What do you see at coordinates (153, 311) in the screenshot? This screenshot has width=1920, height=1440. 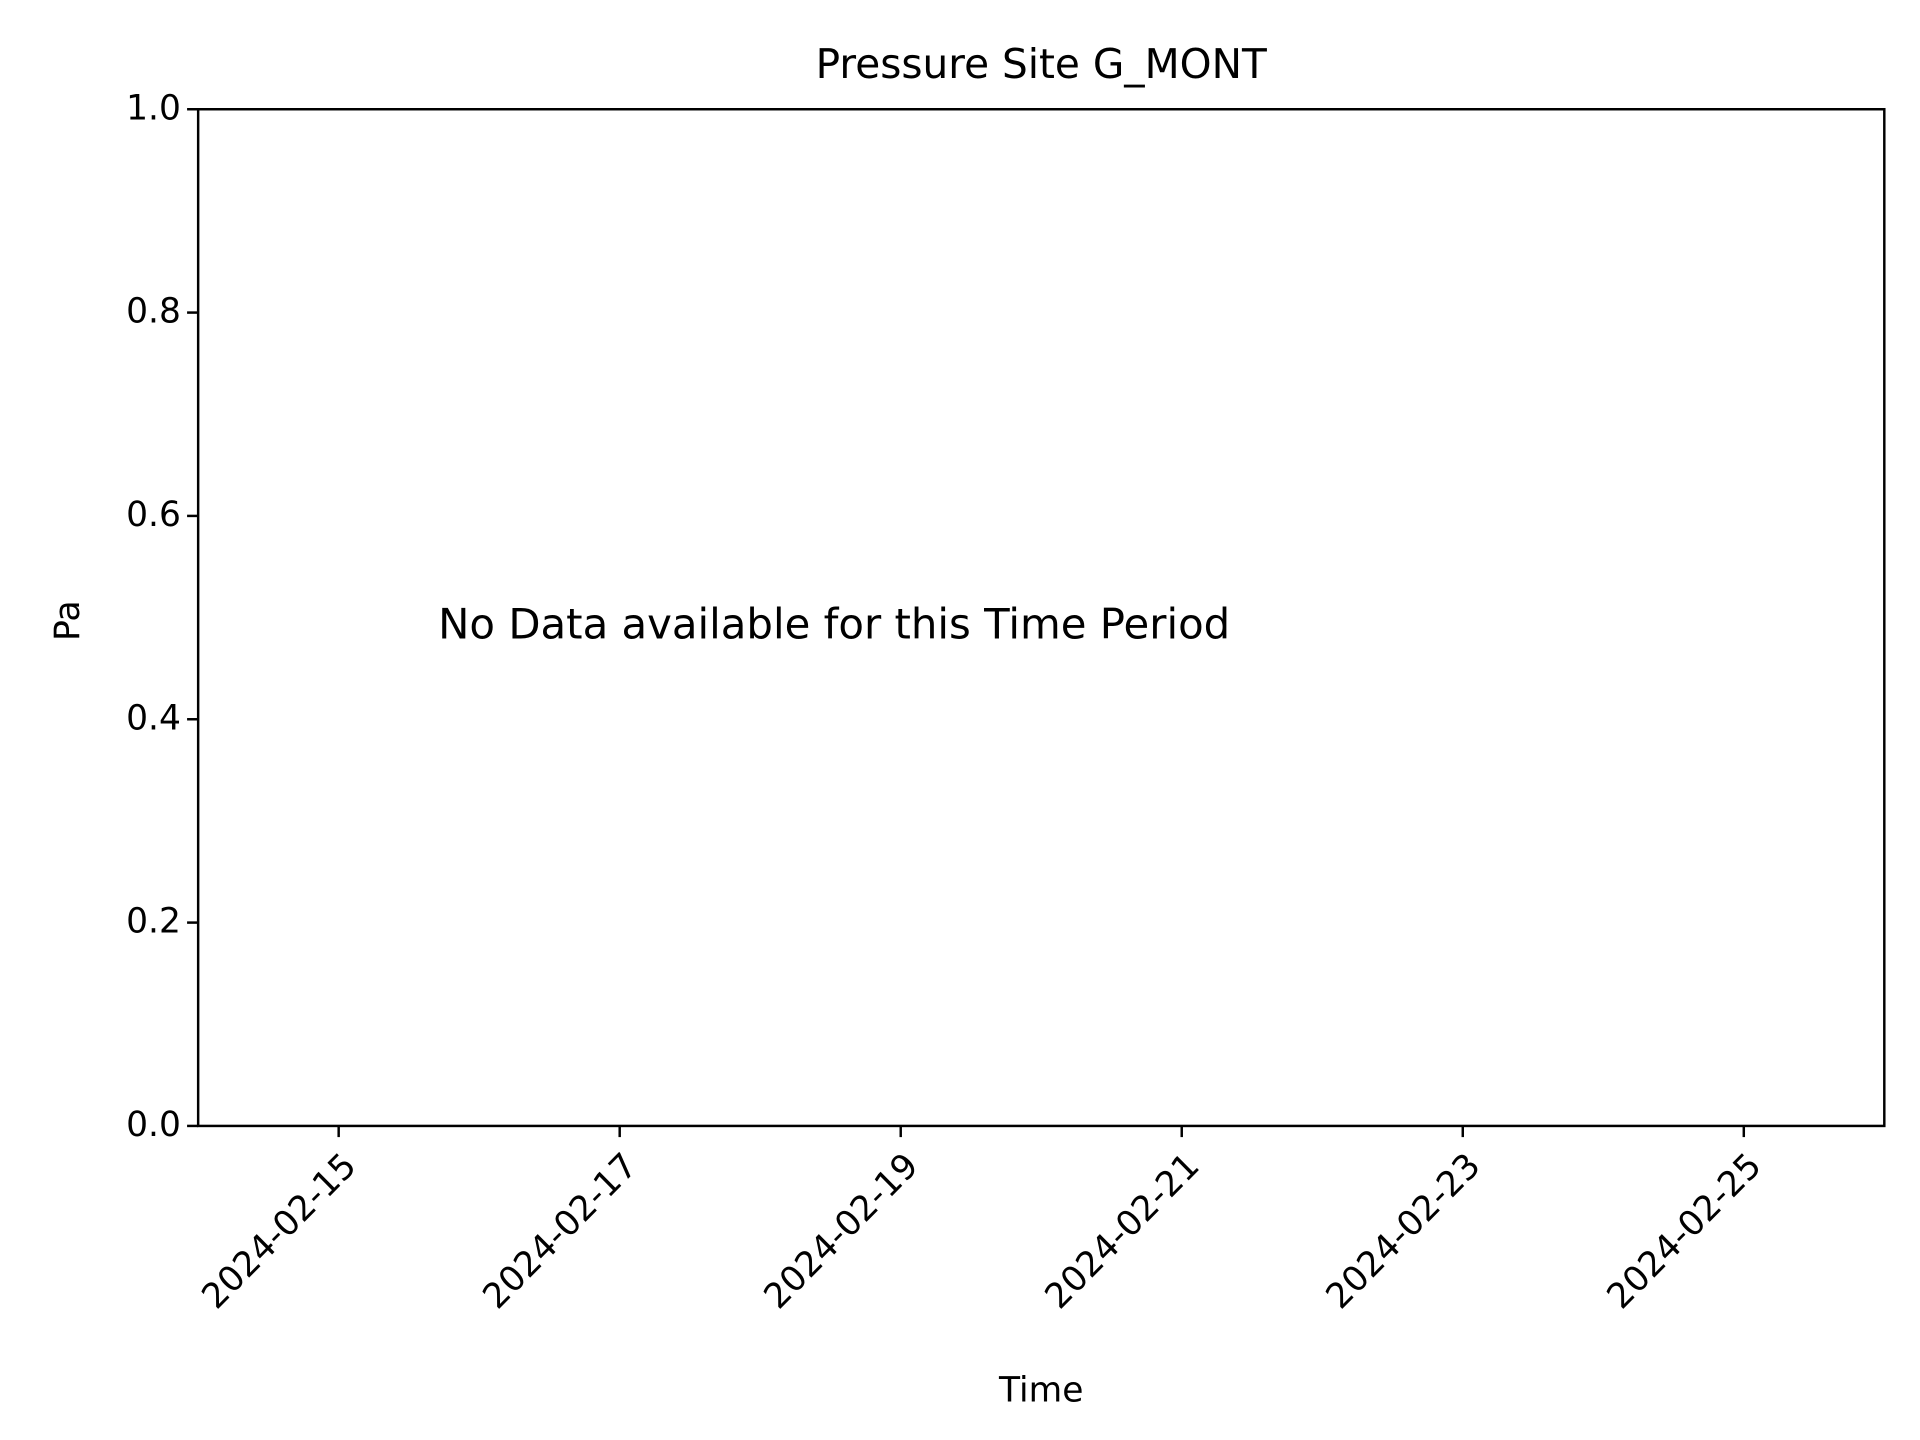 I see `y-tick-label: 0.8` at bounding box center [153, 311].